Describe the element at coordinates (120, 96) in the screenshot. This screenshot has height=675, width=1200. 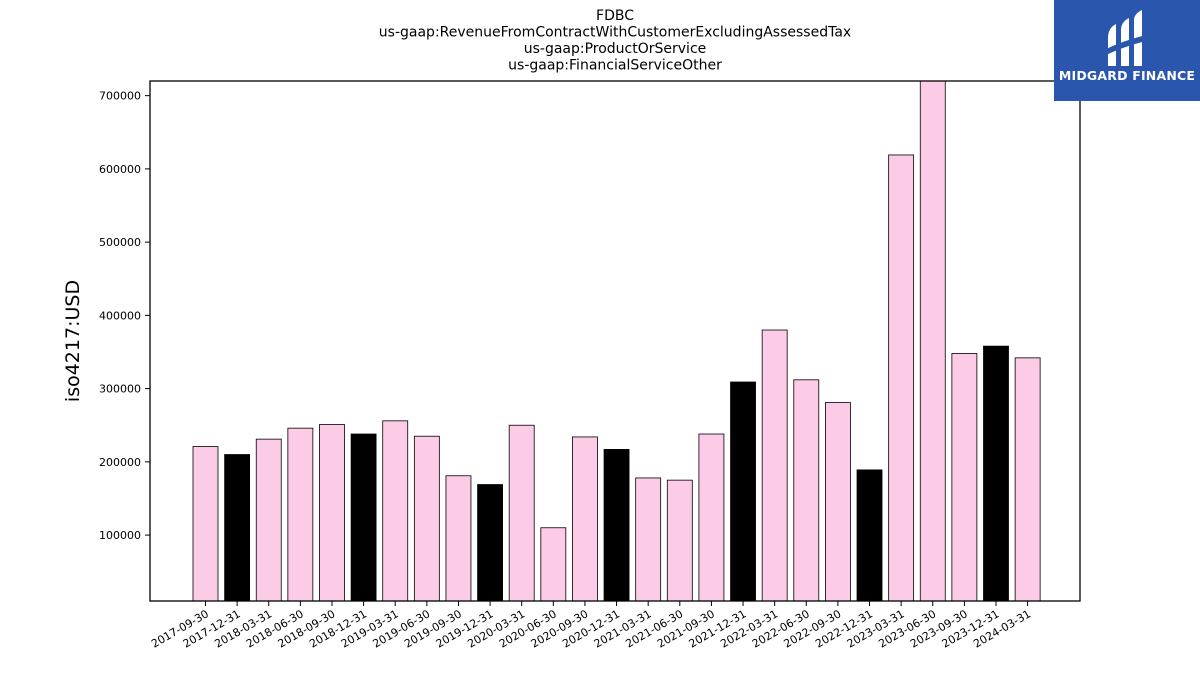
I see `y-tick-label: 700000` at that location.